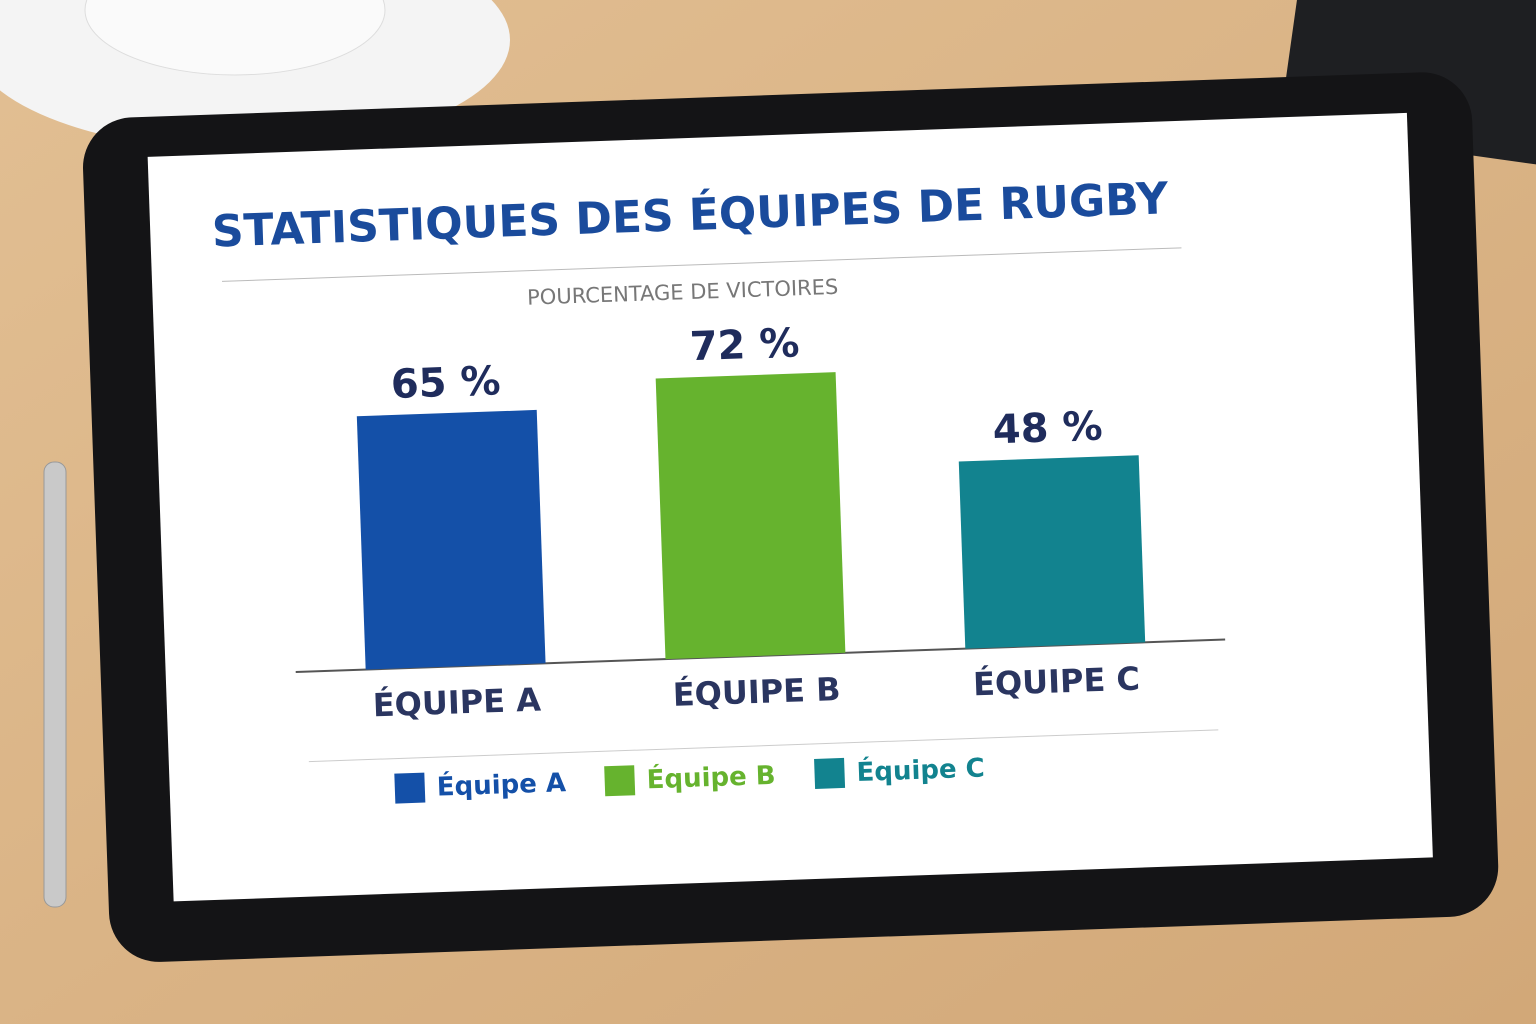  I want to click on cup, so click(235, 38).